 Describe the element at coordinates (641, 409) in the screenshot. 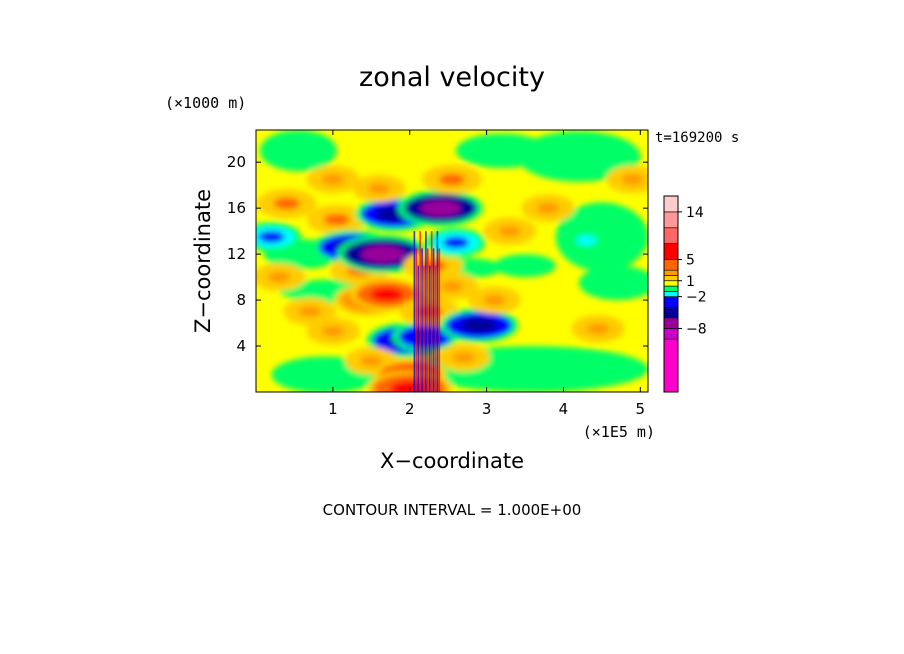

I see `x-tick-label: 5` at that location.